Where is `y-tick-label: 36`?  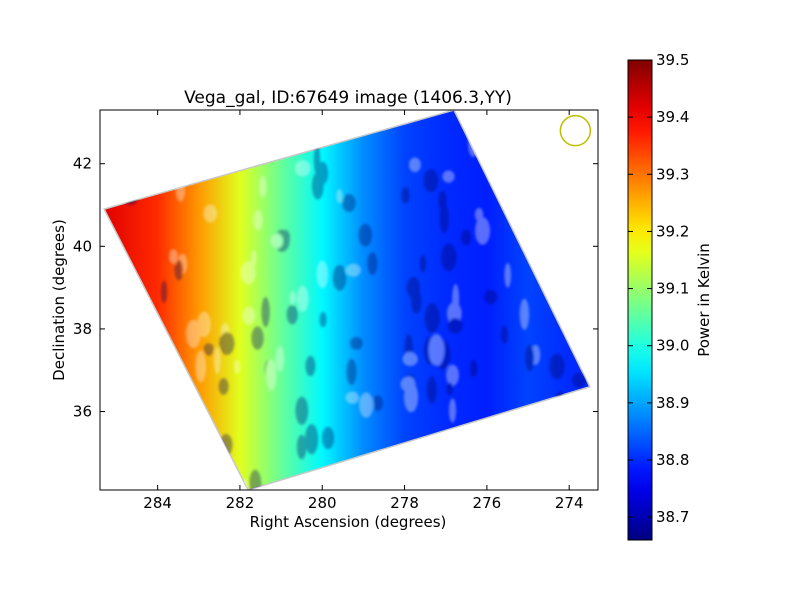
y-tick-label: 36 is located at coordinates (82, 412).